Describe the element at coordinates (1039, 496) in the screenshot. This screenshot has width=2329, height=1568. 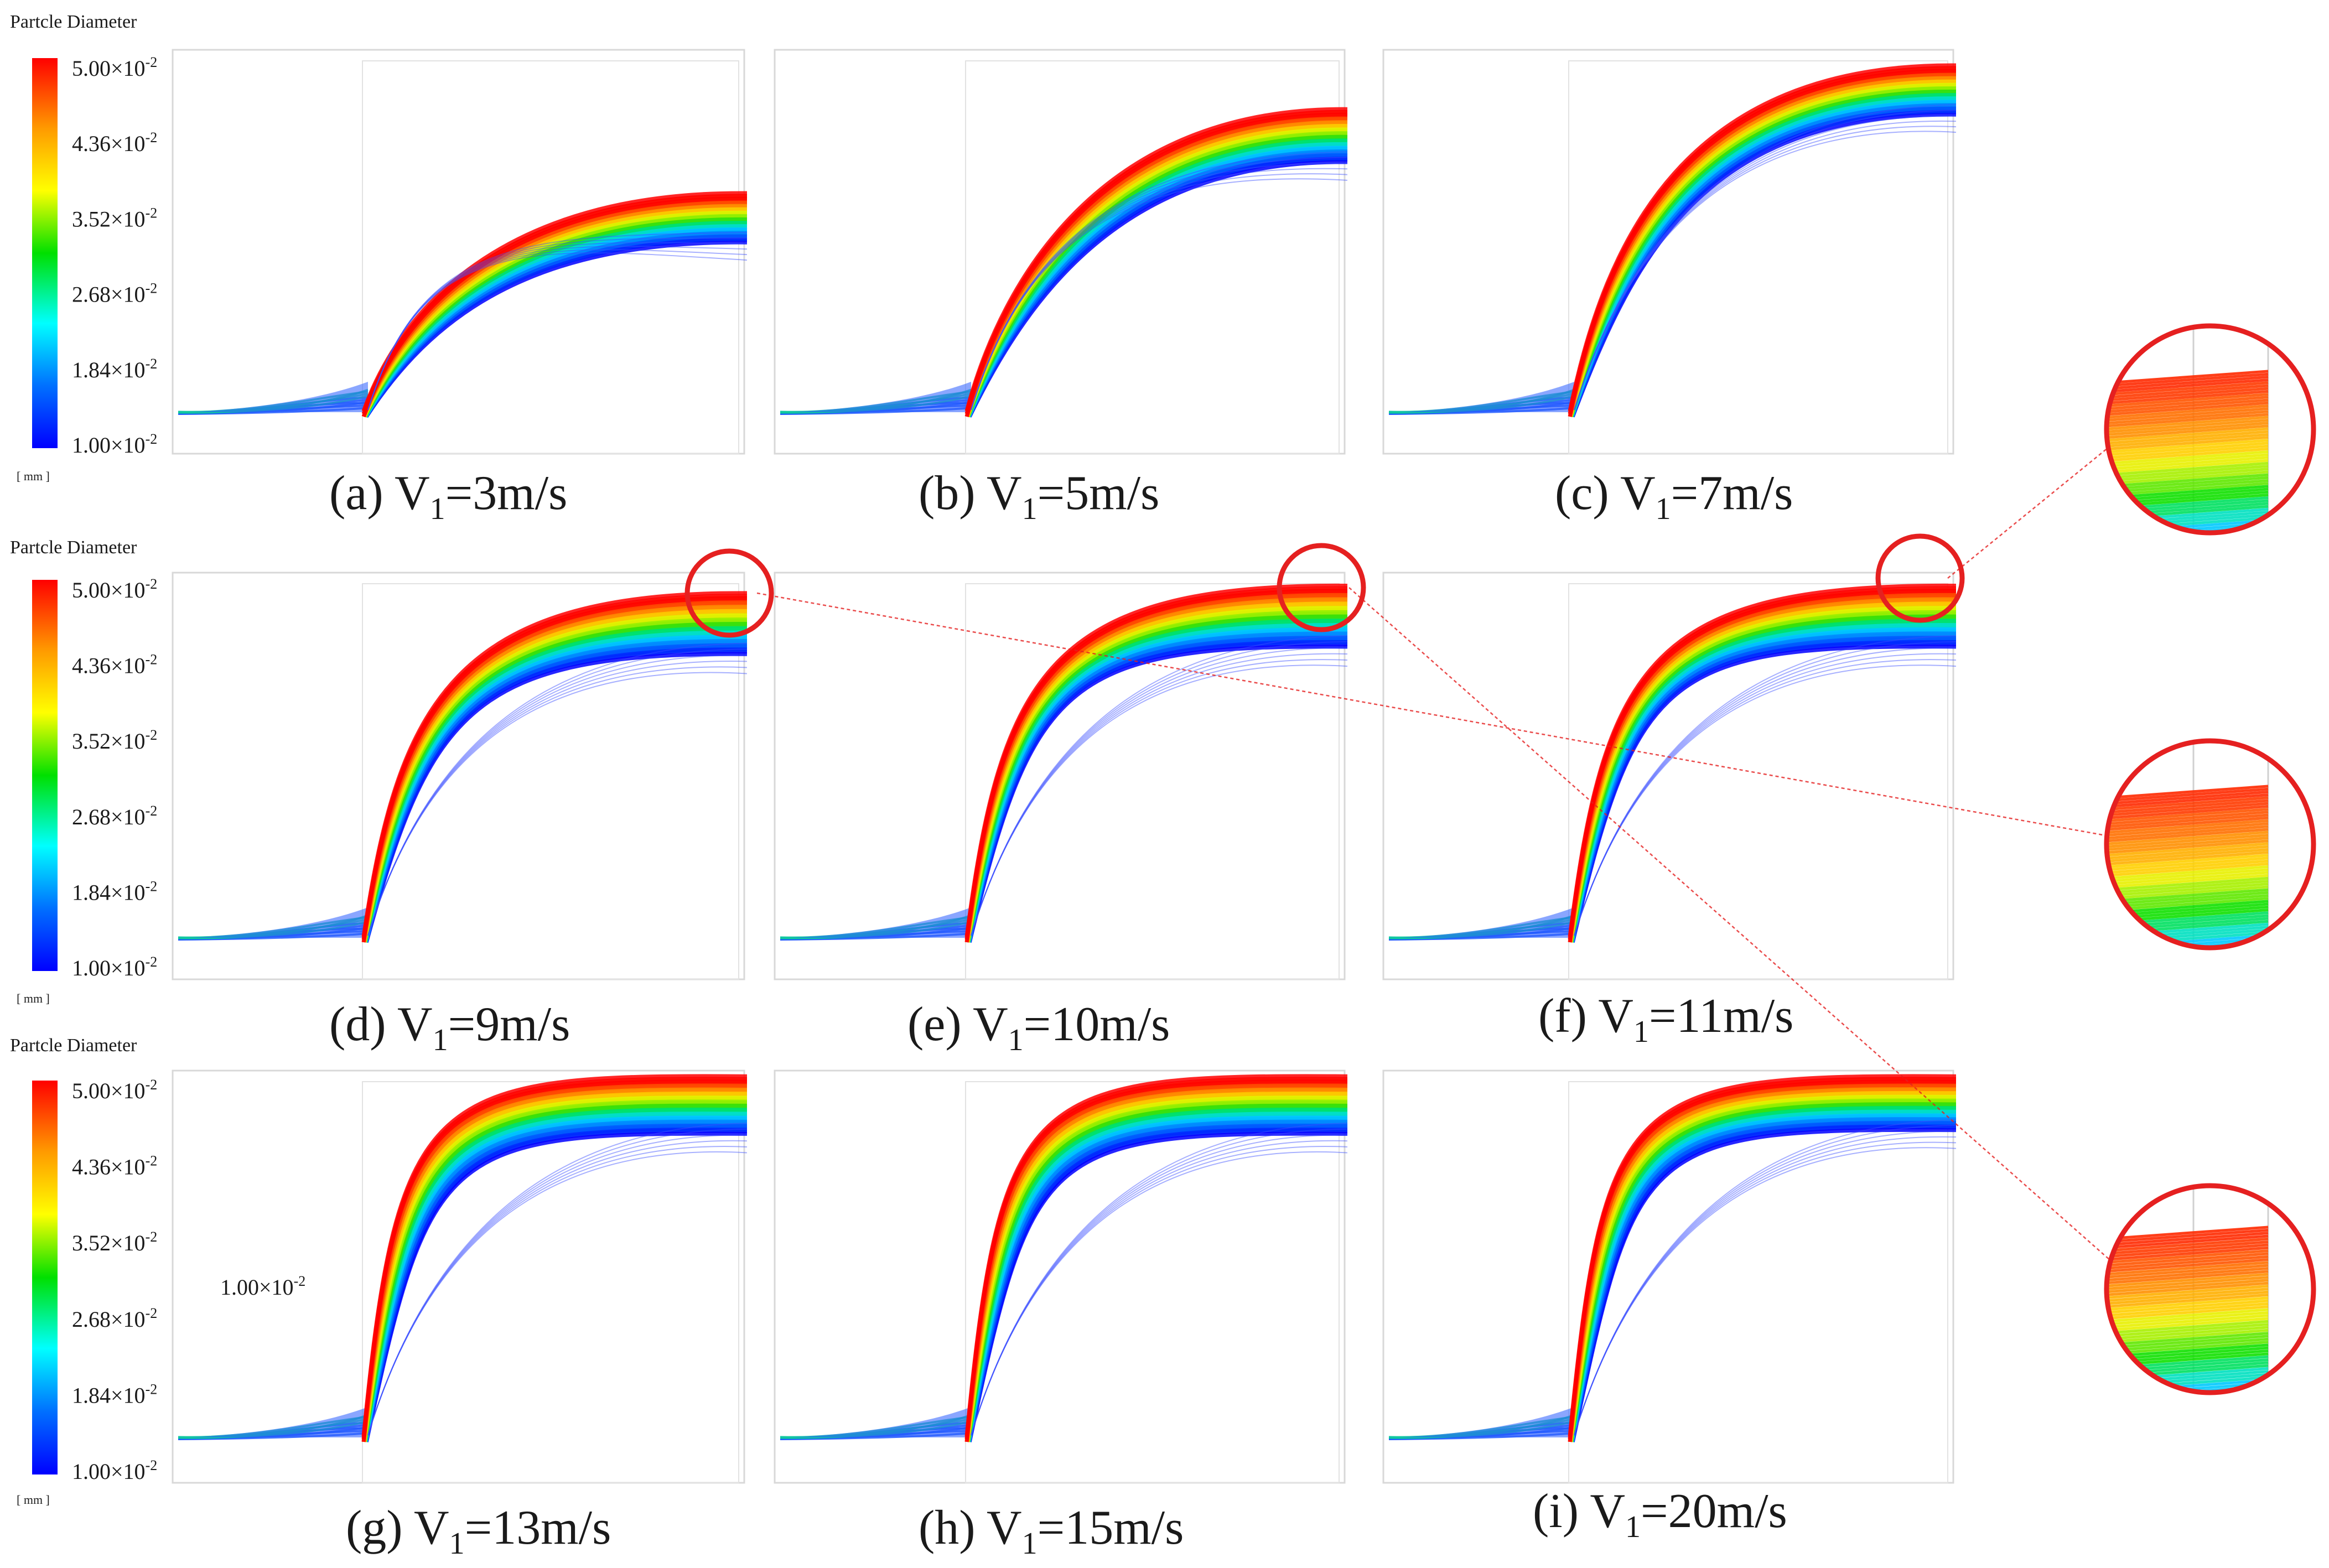
I see `caption-b: (b) V1=5m/s` at that location.